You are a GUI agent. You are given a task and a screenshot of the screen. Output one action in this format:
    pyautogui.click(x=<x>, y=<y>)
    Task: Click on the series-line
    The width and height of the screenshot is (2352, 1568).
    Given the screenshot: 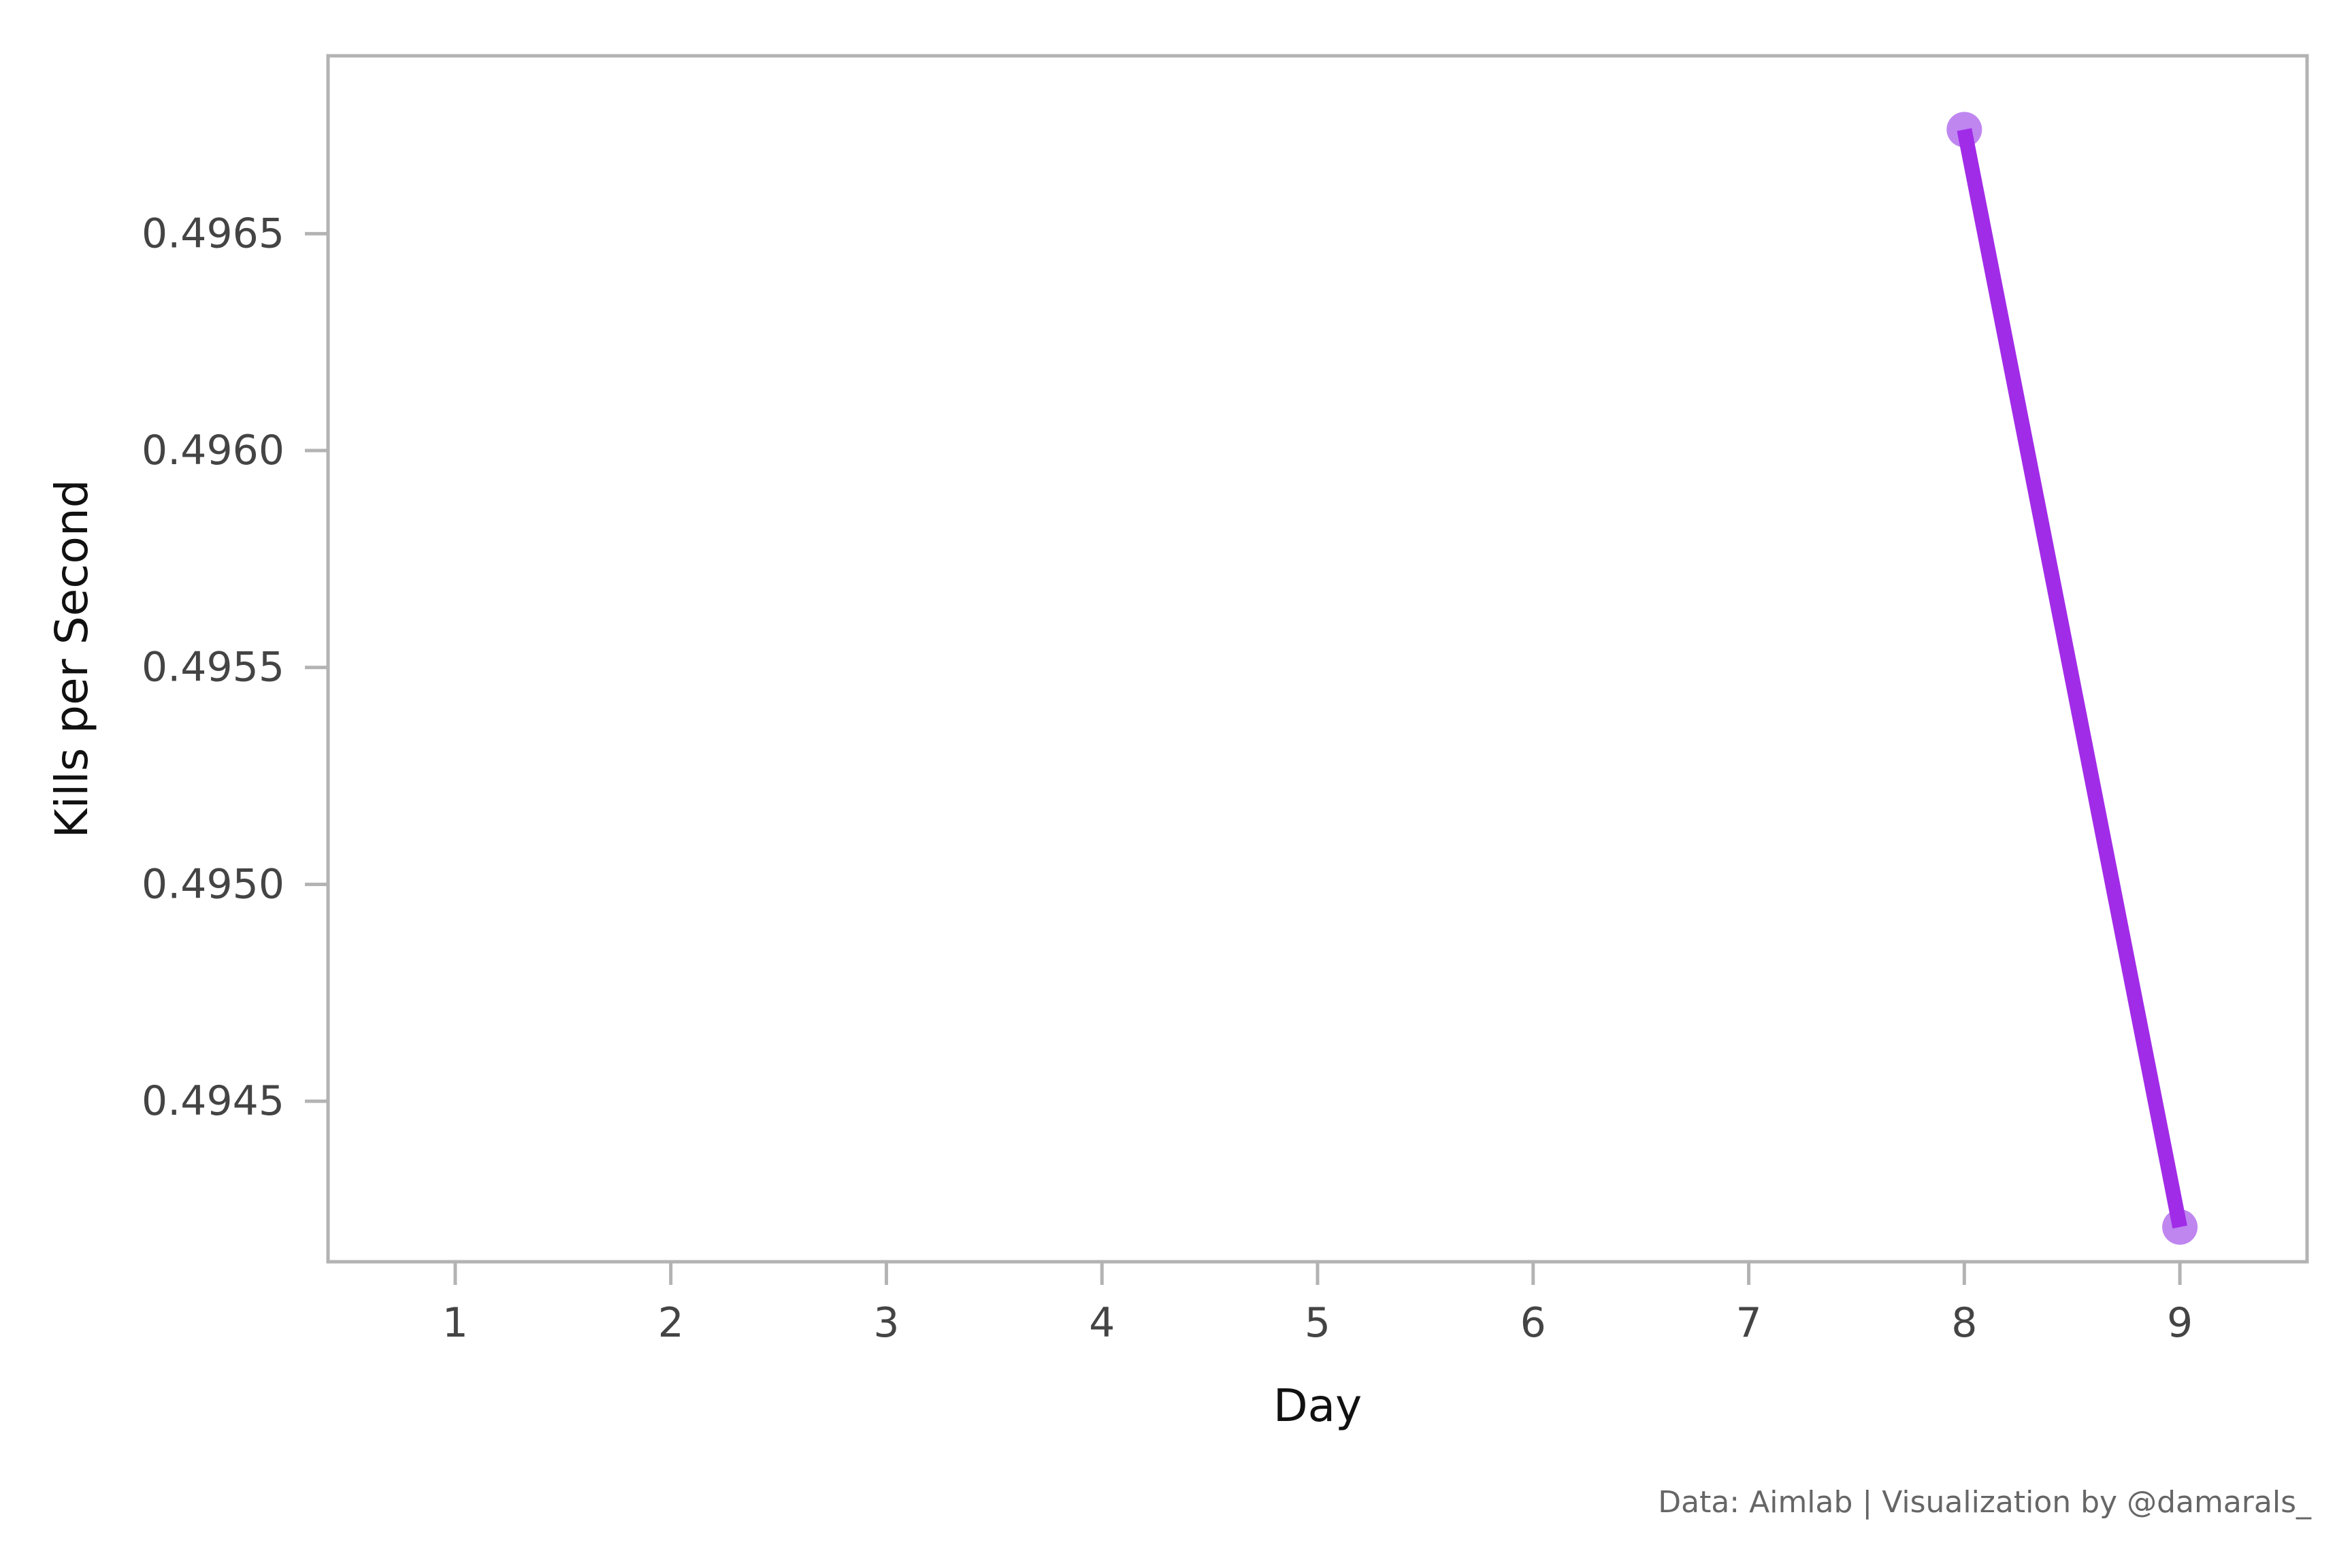 What is the action you would take?
    pyautogui.click(x=2072, y=678)
    